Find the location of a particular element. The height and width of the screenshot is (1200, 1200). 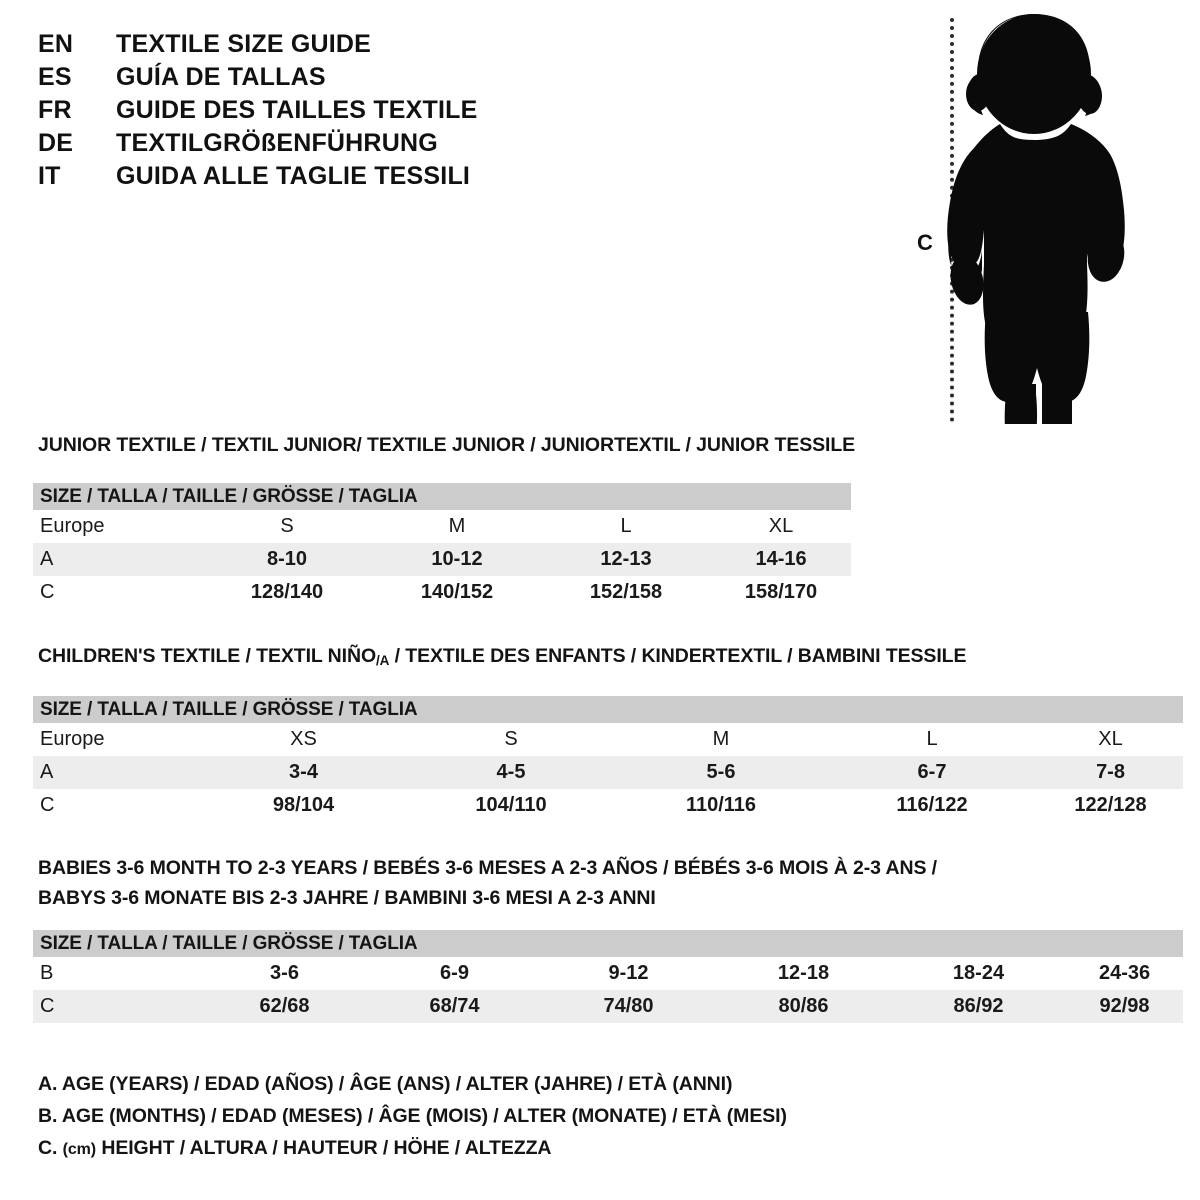

table-row: C 62/68 68/74 74/80 80/86 86/92 92/98 is located at coordinates (608, 1006).